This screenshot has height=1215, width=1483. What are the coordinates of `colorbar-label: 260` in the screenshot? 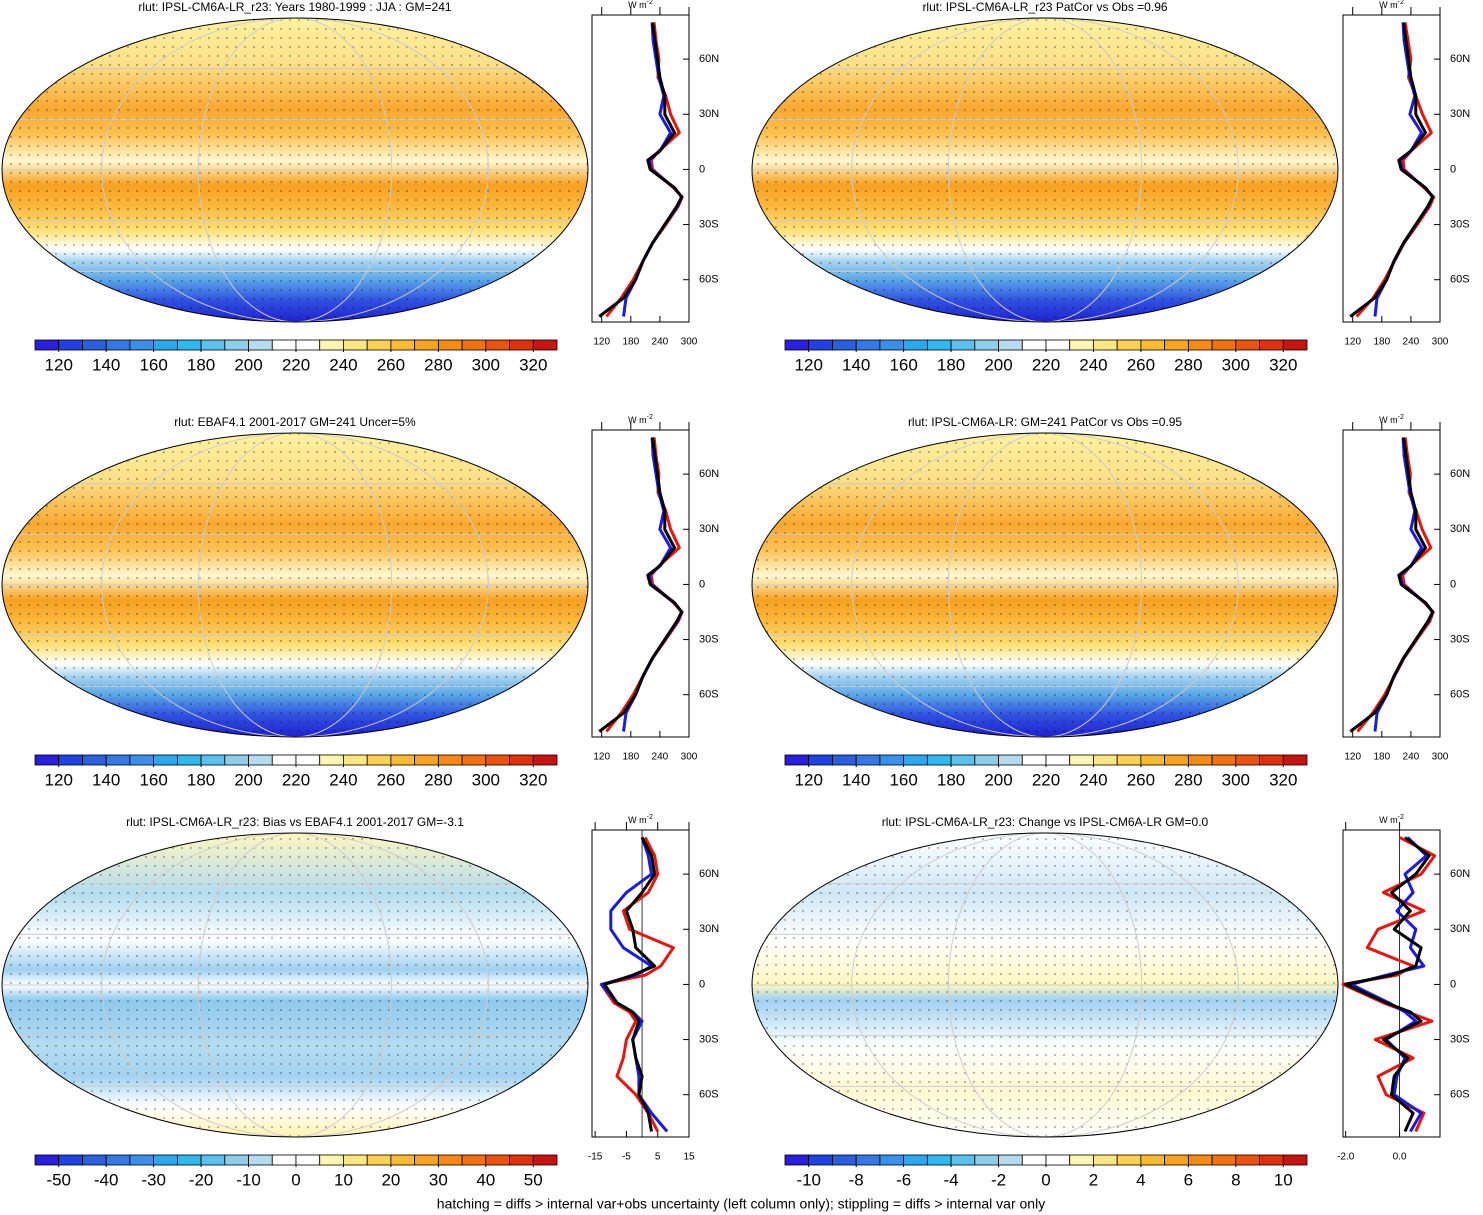 It's located at (391, 364).